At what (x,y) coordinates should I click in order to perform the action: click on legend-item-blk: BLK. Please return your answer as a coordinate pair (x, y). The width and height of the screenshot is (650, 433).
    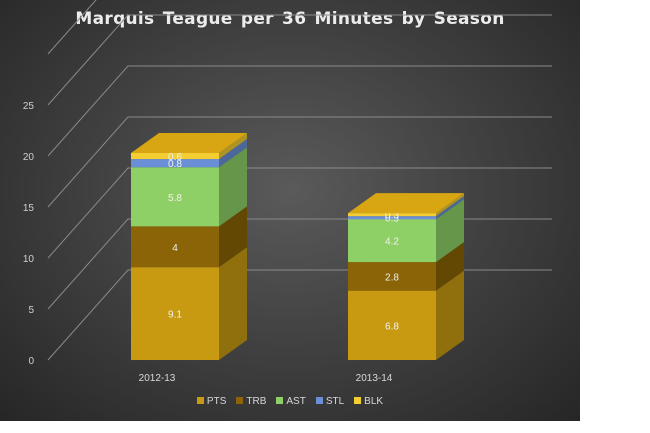
    Looking at the image, I should click on (368, 401).